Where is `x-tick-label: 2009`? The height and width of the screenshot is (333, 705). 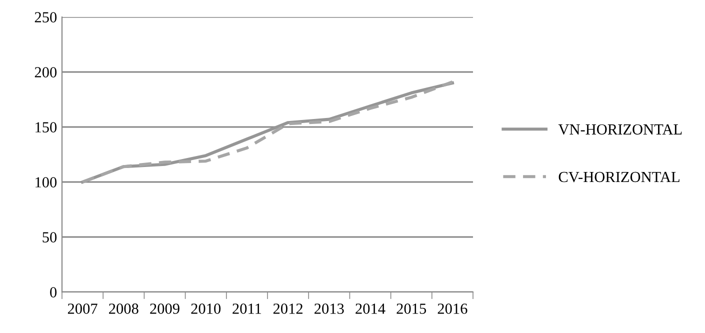 x-tick-label: 2009 is located at coordinates (165, 309).